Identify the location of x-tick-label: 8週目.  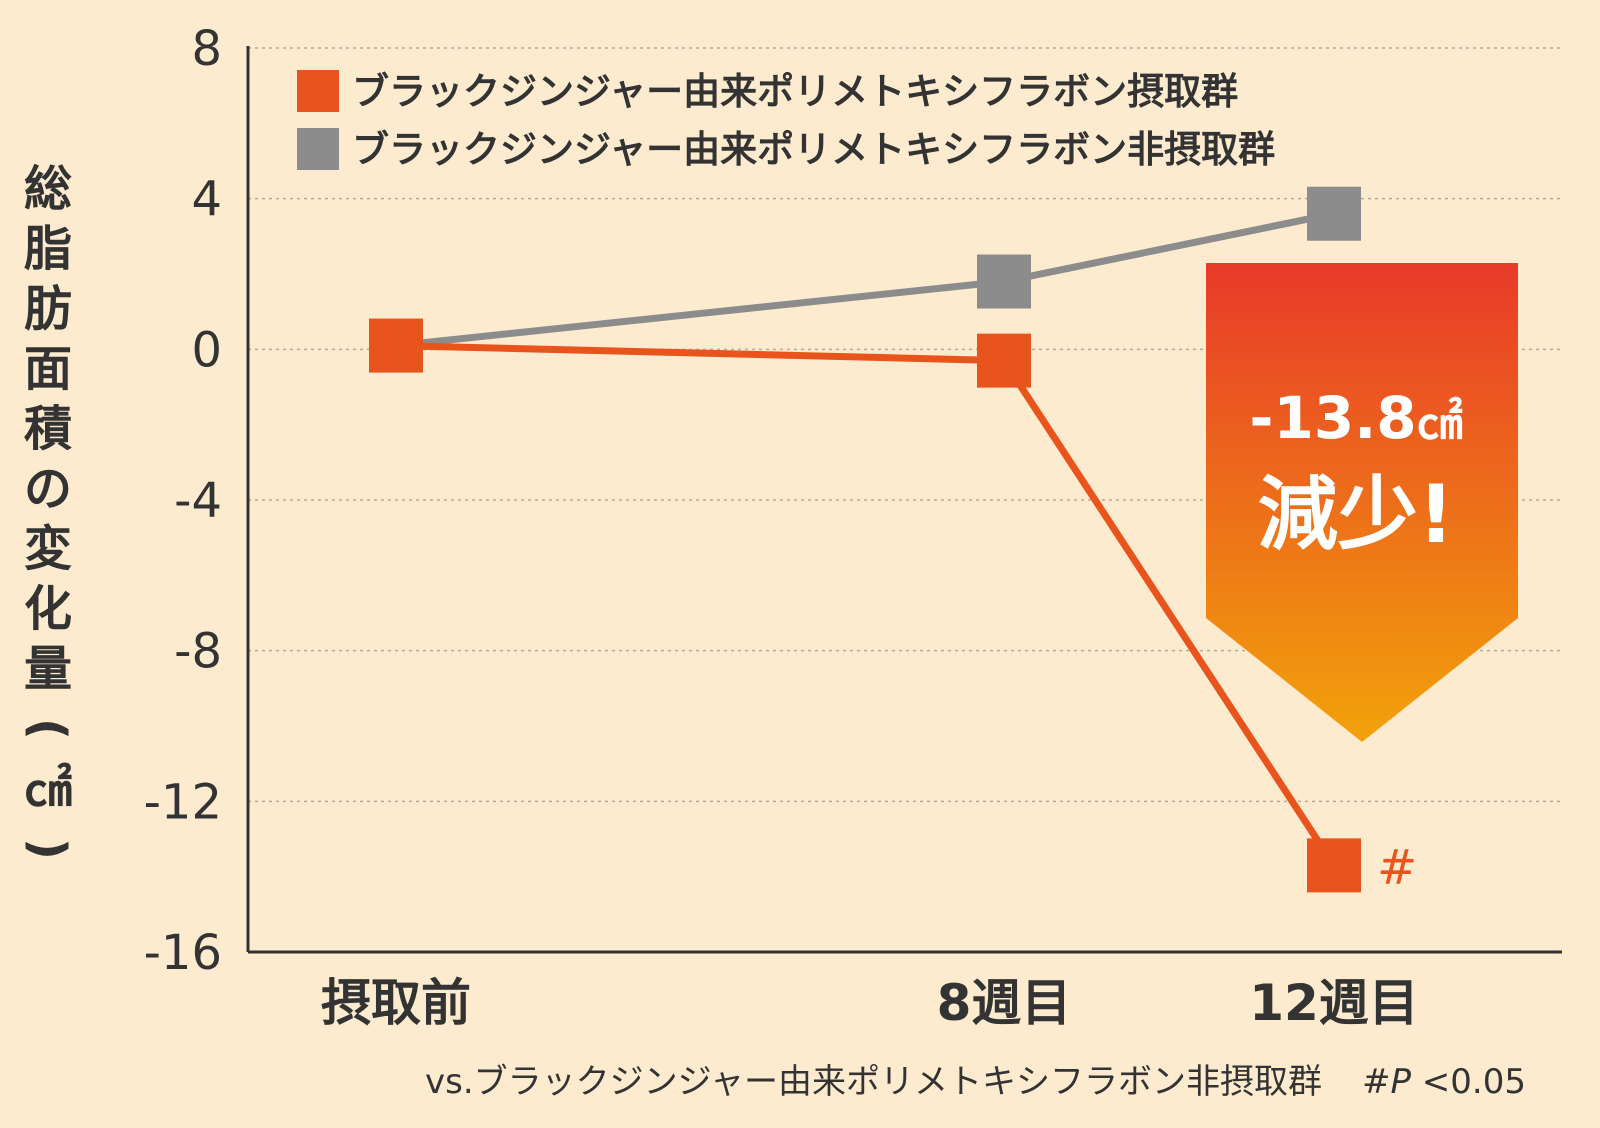
(1004, 1003).